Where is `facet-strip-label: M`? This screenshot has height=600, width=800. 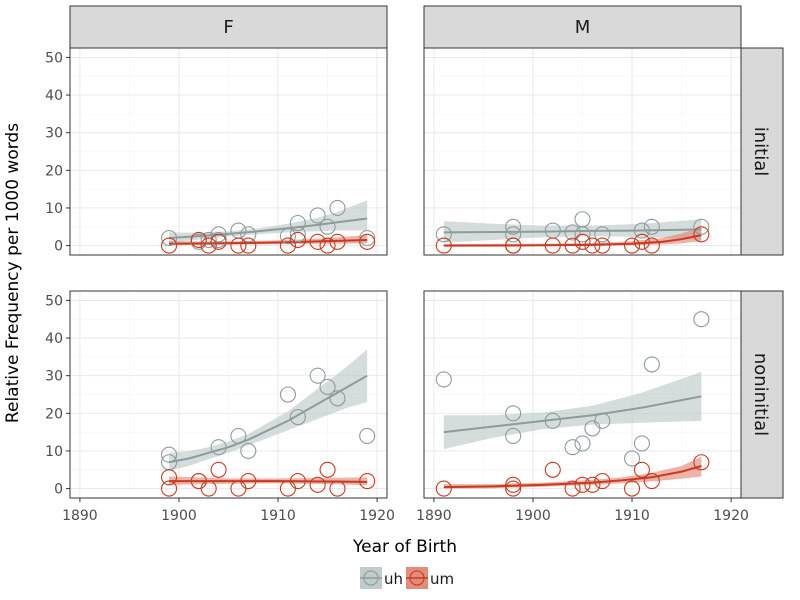 facet-strip-label: M is located at coordinates (583, 27).